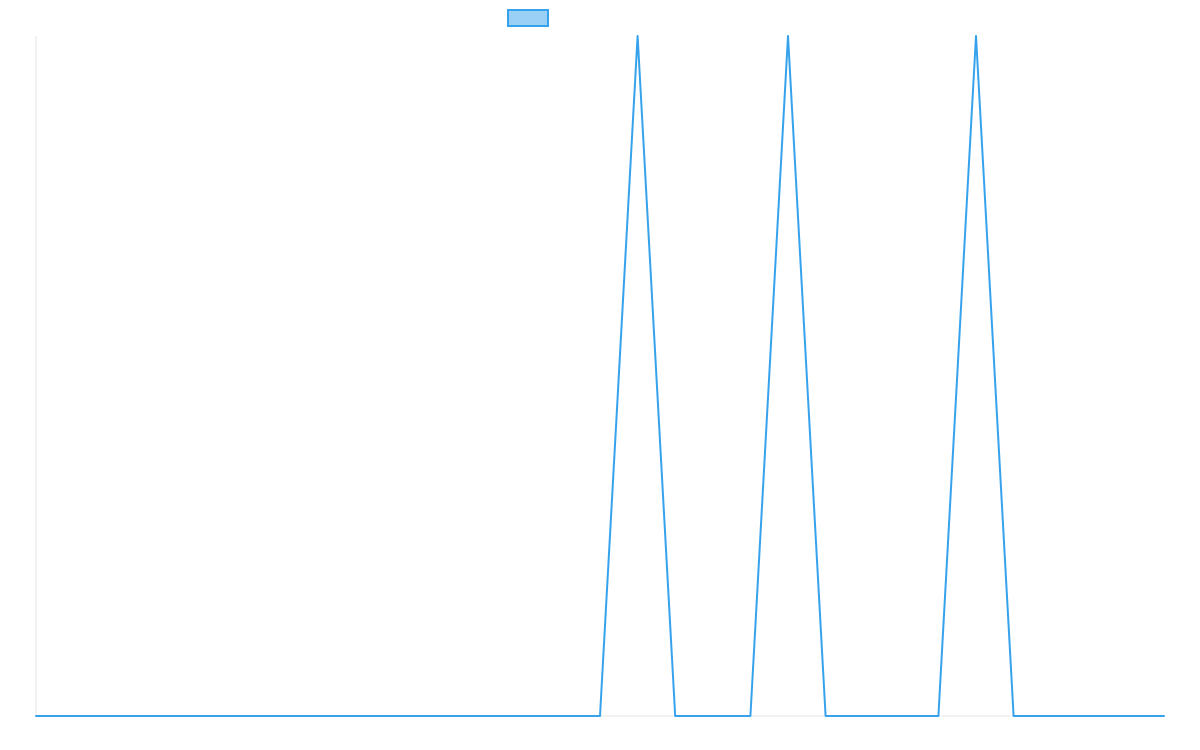 Image resolution: width=1200 pixels, height=750 pixels. I want to click on legend-swatch, so click(528, 18).